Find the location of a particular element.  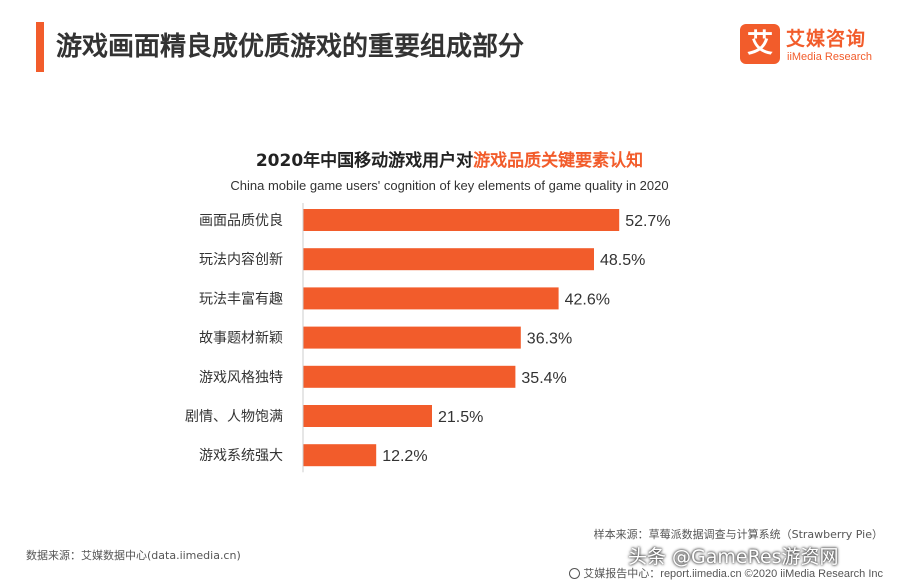

chart-title-prefix: 2020年中国移动游戏用户对 is located at coordinates (364, 161).